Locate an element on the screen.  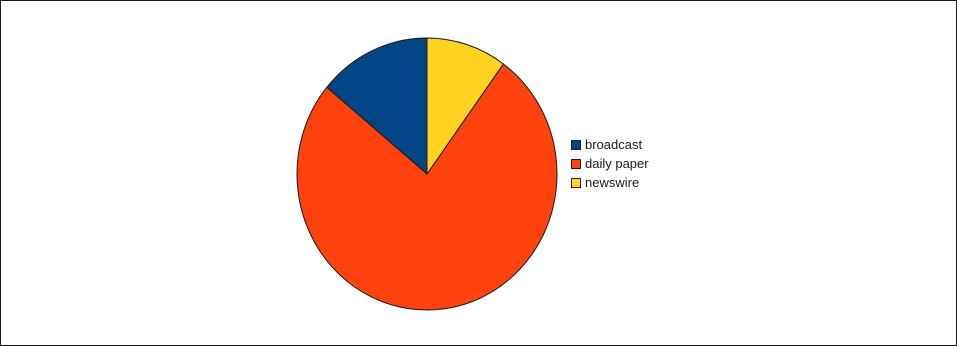
legend-item-newswire: newswire is located at coordinates (610, 182).